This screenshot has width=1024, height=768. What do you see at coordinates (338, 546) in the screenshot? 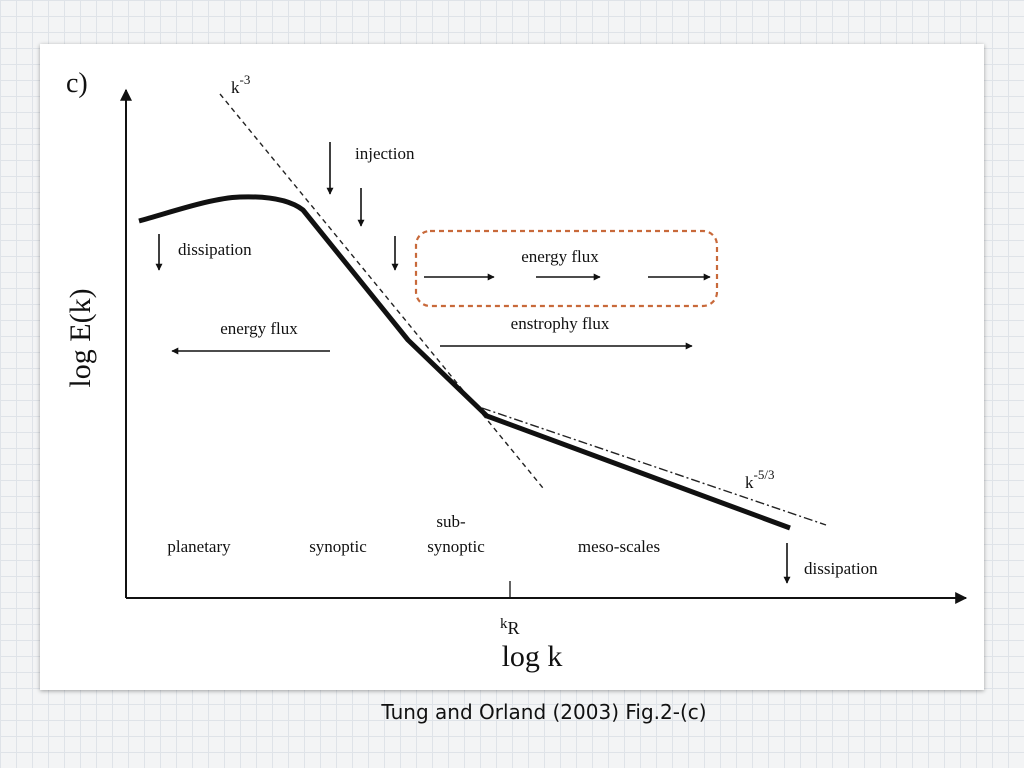
I see `region-synoptic: synoptic` at bounding box center [338, 546].